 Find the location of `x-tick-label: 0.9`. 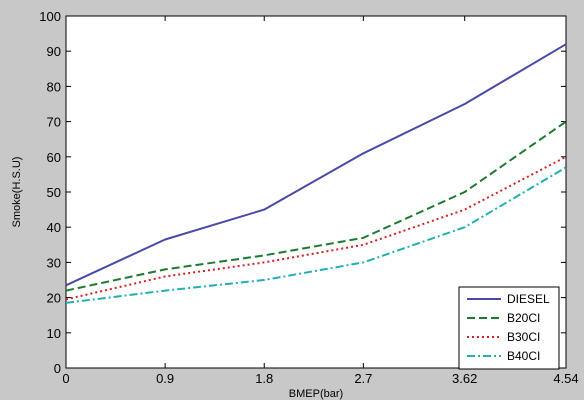

x-tick-label: 0.9 is located at coordinates (165, 378).